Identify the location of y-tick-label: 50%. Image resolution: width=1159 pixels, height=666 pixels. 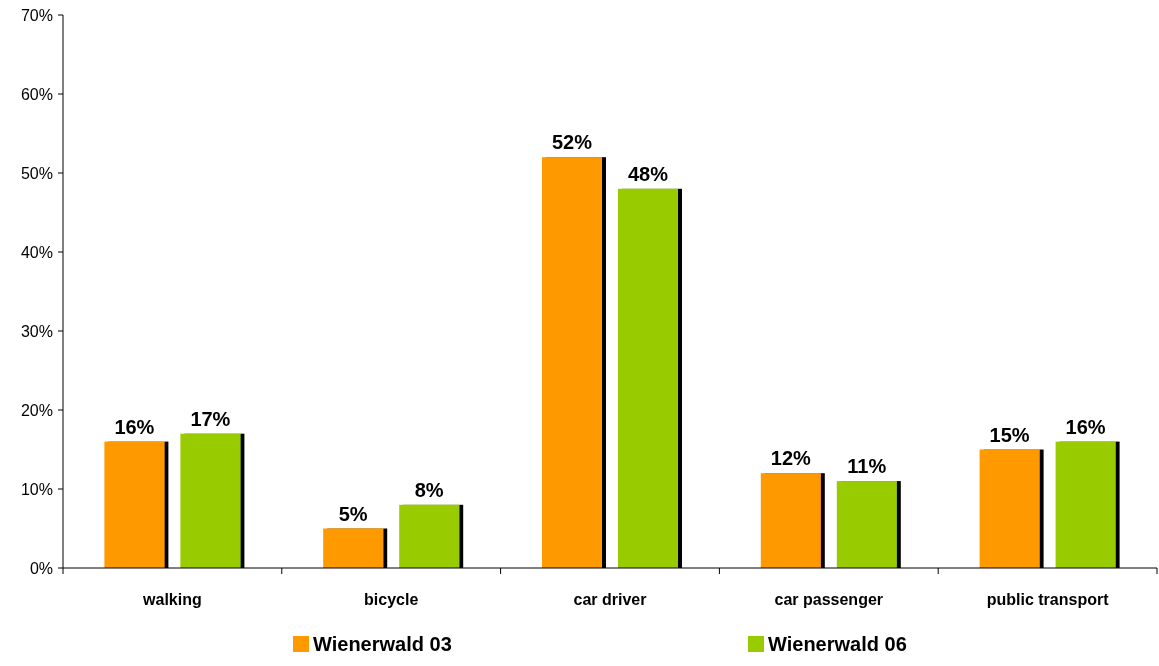
(36, 173).